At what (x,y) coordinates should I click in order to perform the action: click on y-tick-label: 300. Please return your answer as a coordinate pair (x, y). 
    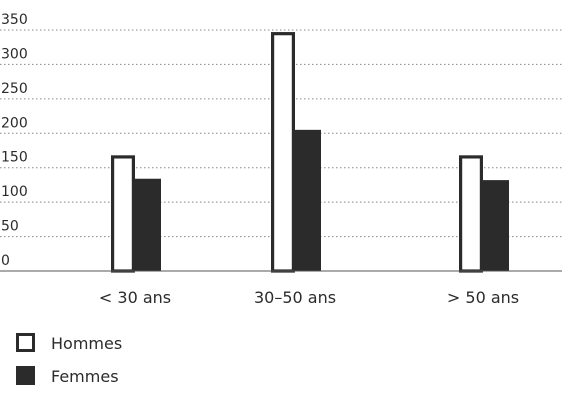
    Looking at the image, I should click on (14, 54).